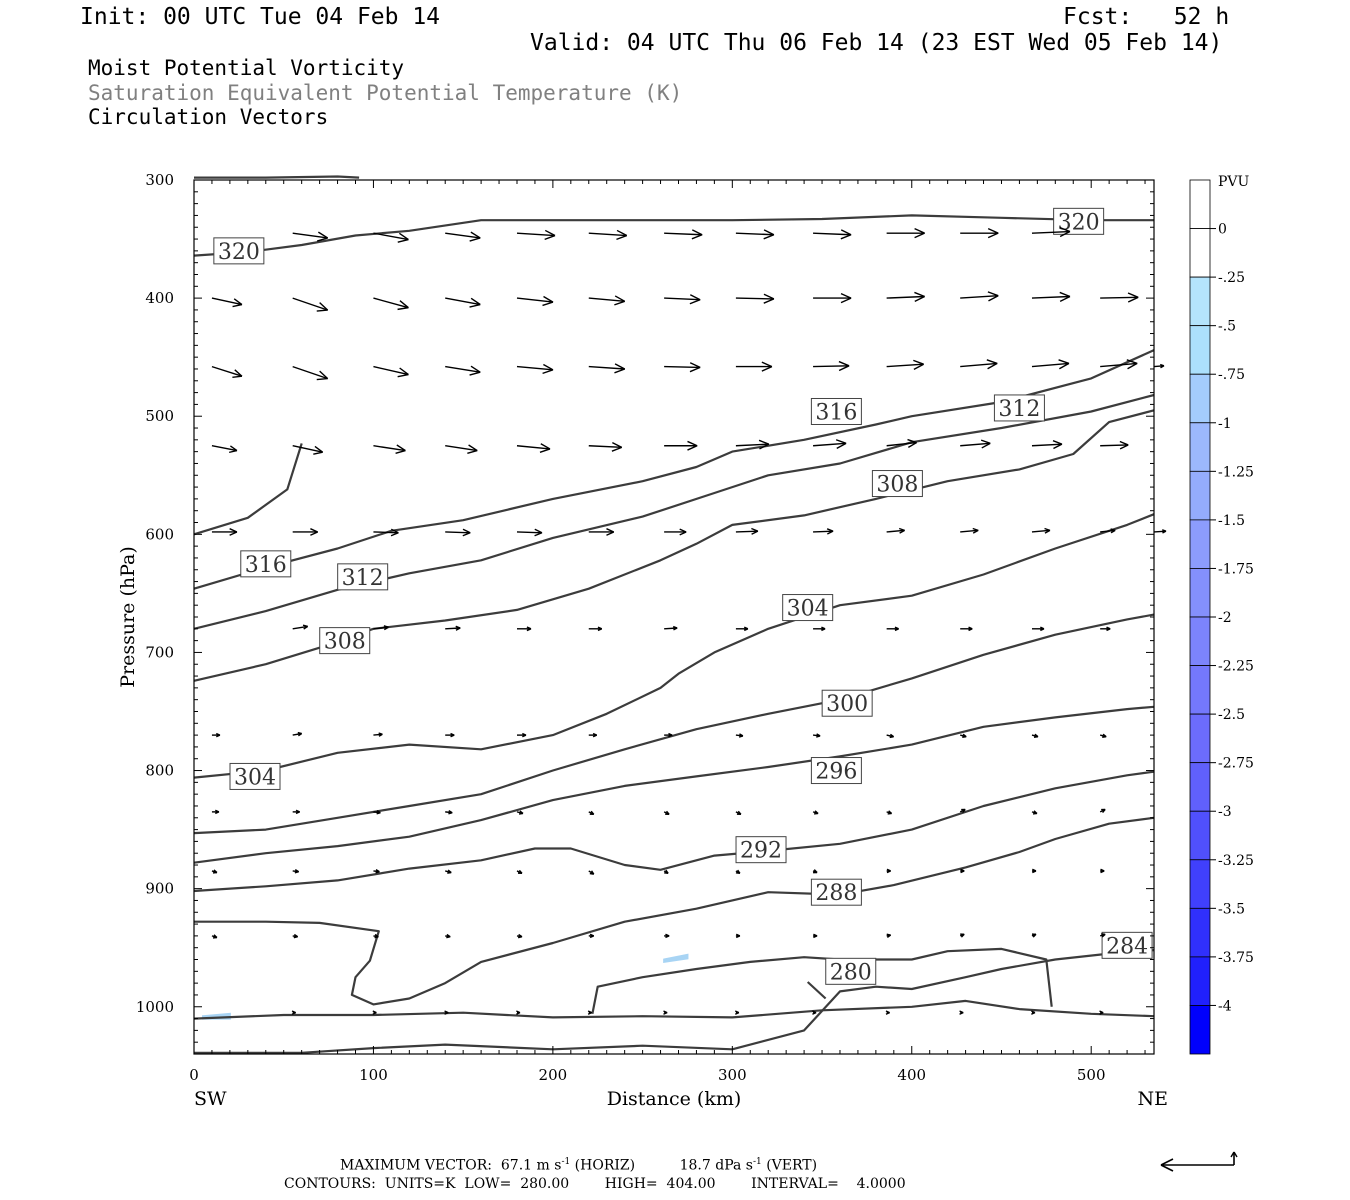 Image resolution: width=1350 pixels, height=1200 pixels. Describe the element at coordinates (605, 1165) in the screenshot. I see `max-vector-horiz-tag: (HORIZ)` at that location.